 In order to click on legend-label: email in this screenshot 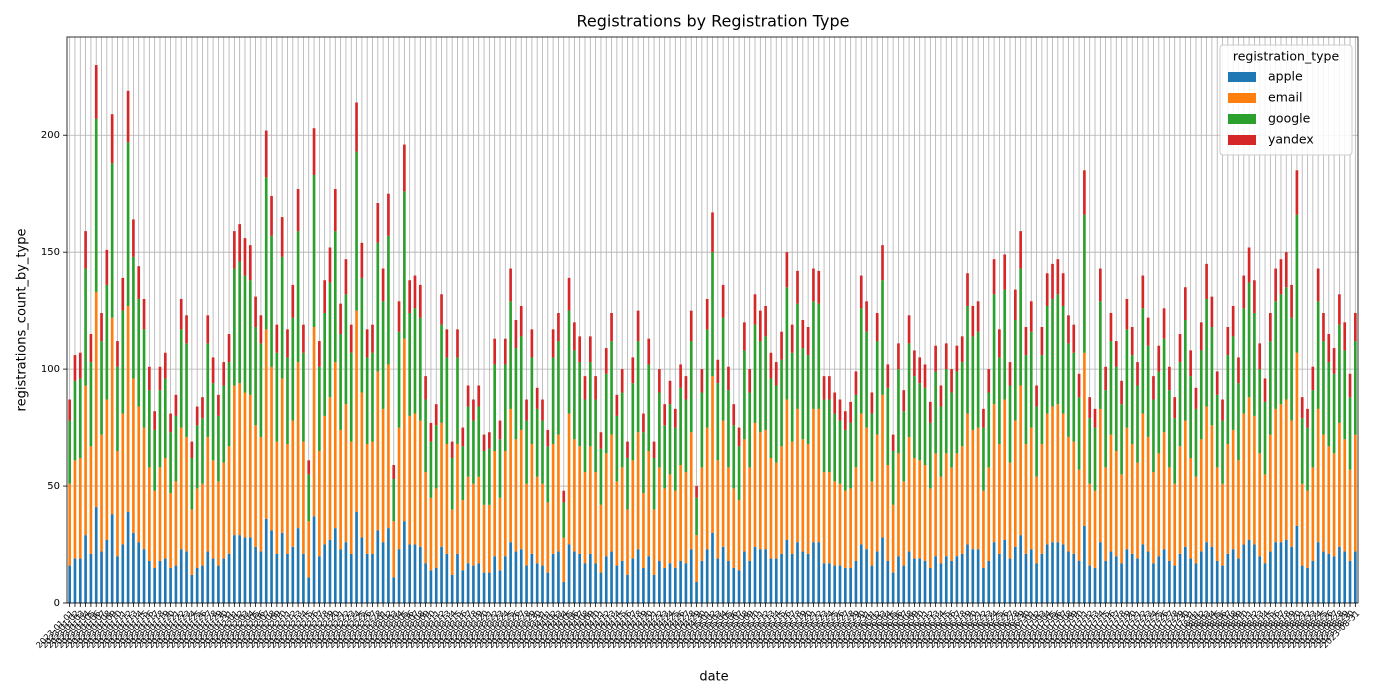, I will do `click(1285, 97)`.